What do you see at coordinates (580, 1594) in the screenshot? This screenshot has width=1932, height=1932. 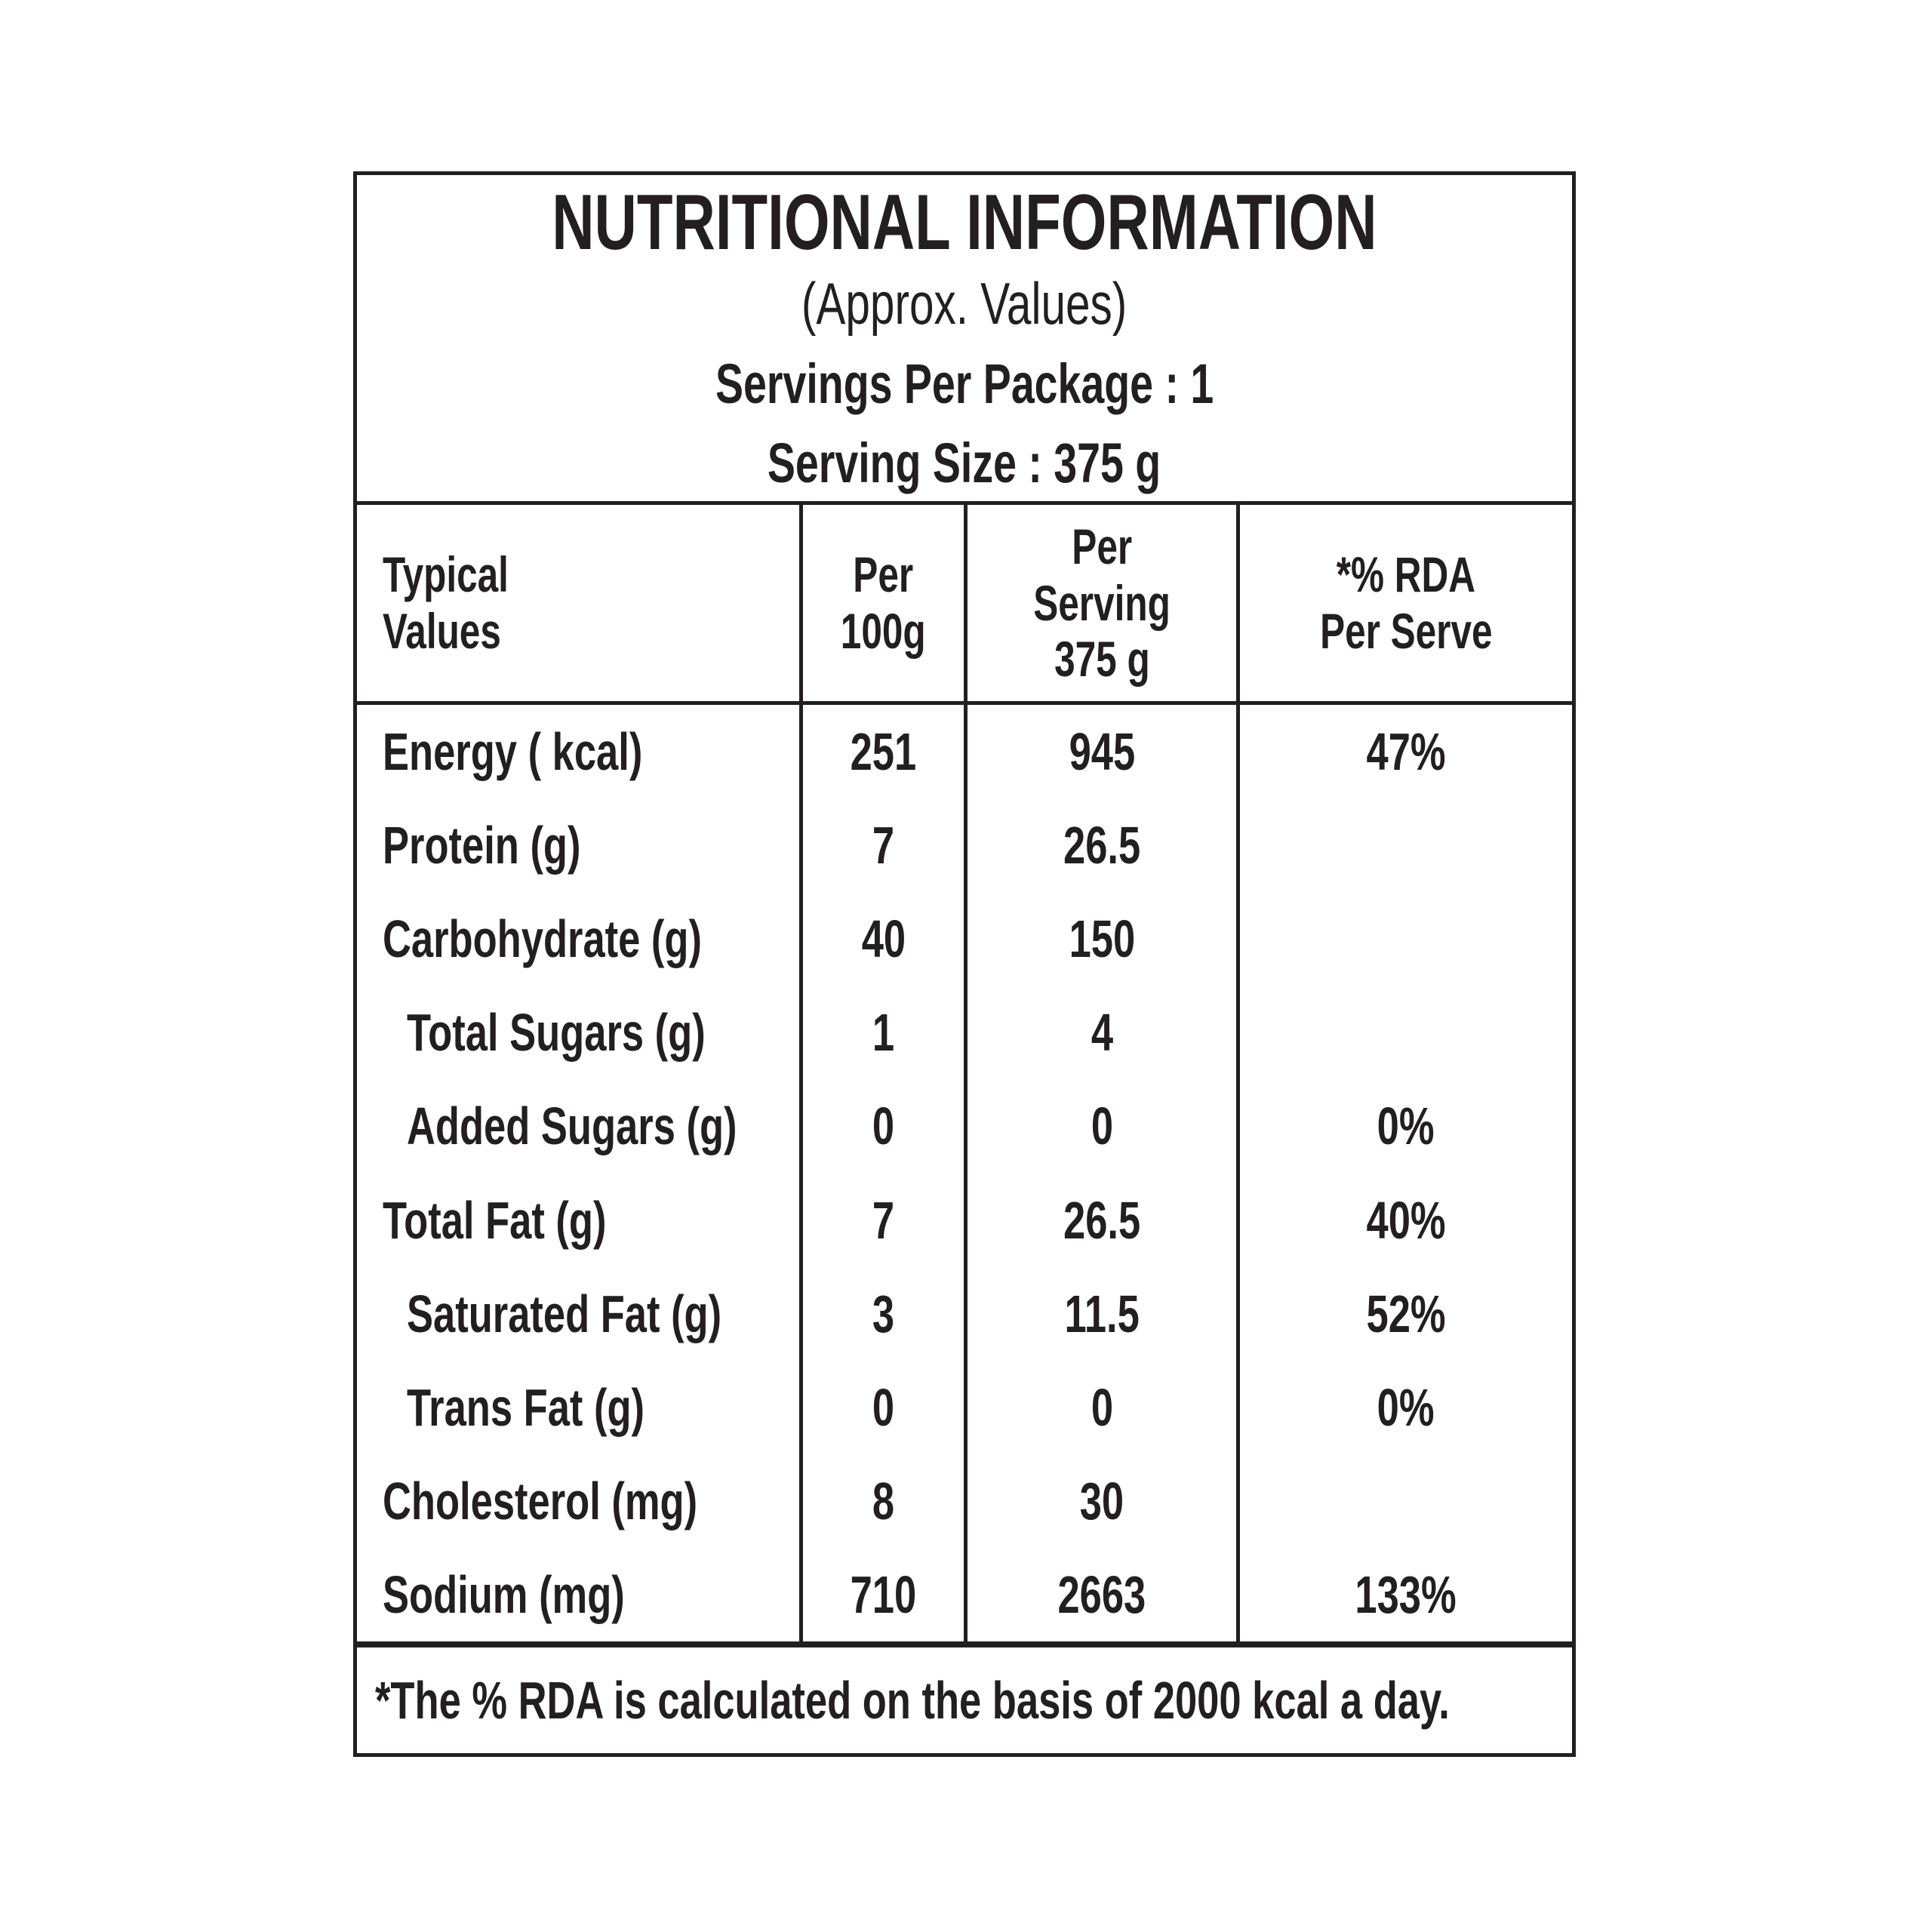 I see `nutrient-name-cell: Sodium (mg)` at bounding box center [580, 1594].